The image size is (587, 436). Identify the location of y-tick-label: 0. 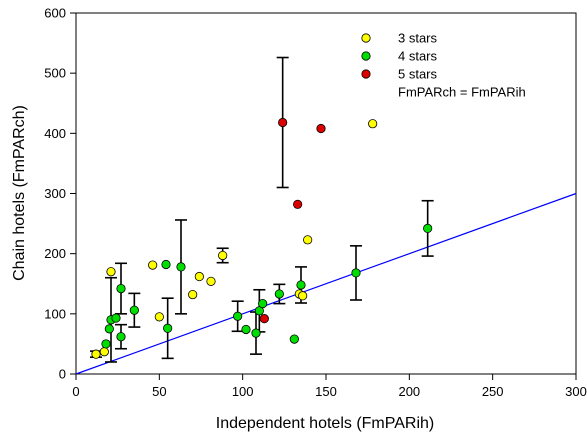
(62, 374).